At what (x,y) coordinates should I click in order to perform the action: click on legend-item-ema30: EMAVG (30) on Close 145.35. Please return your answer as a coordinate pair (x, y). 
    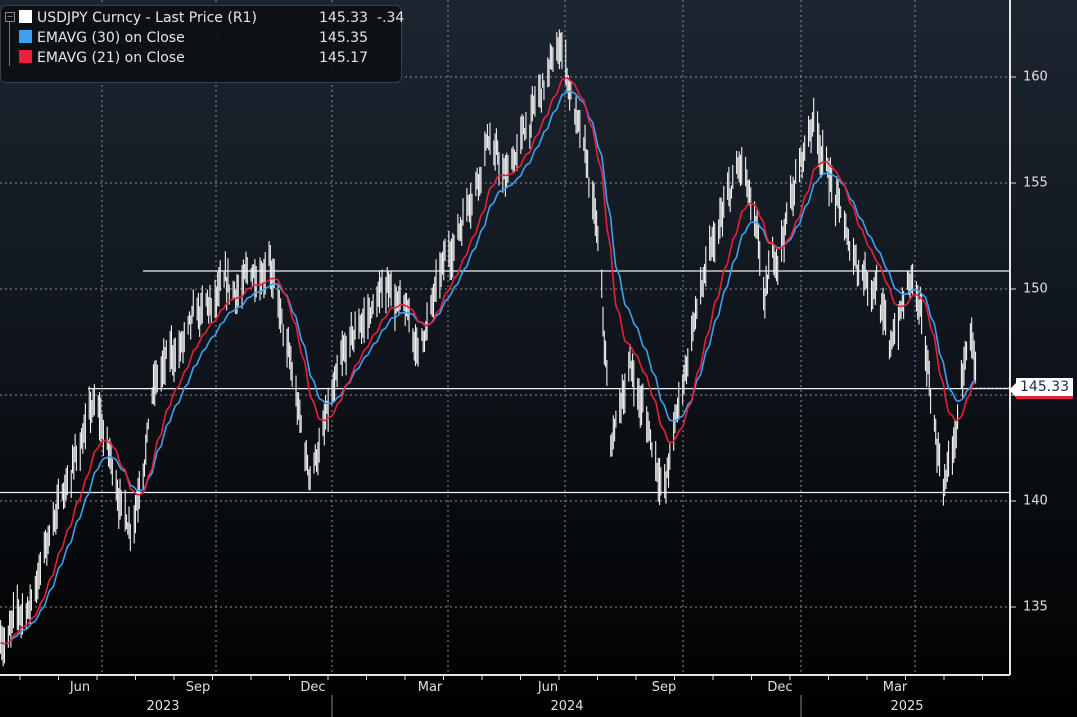
    Looking at the image, I should click on (209, 38).